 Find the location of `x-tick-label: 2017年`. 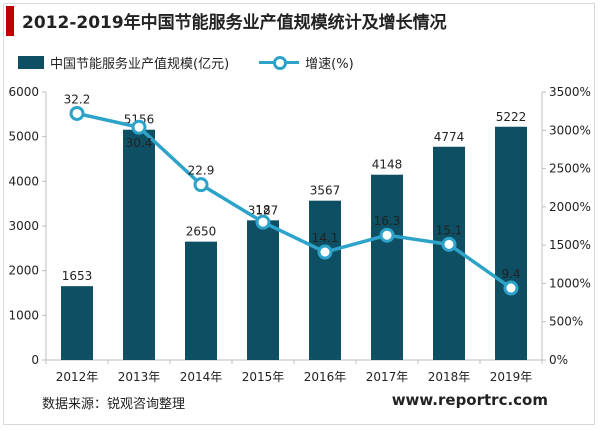

x-tick-label: 2017年 is located at coordinates (387, 377).